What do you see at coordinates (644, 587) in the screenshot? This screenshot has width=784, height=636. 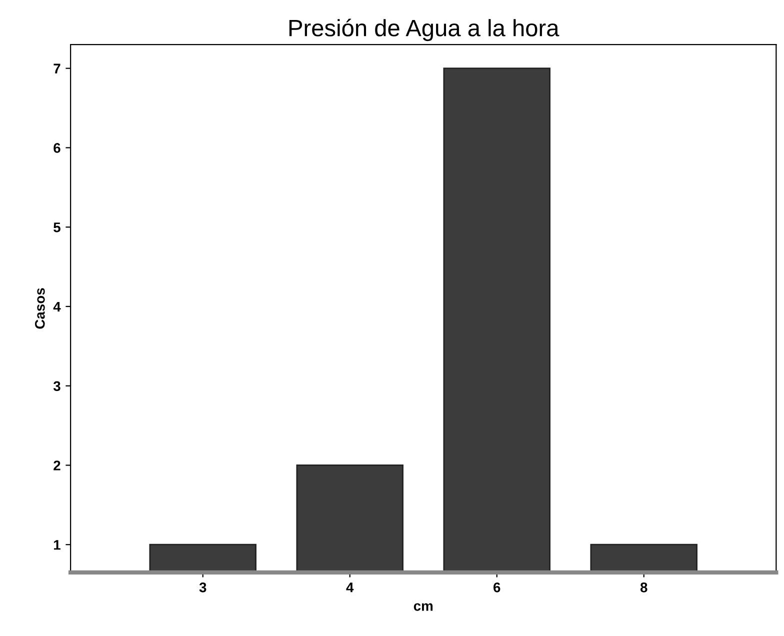 I see `x-tick-label: 8` at bounding box center [644, 587].